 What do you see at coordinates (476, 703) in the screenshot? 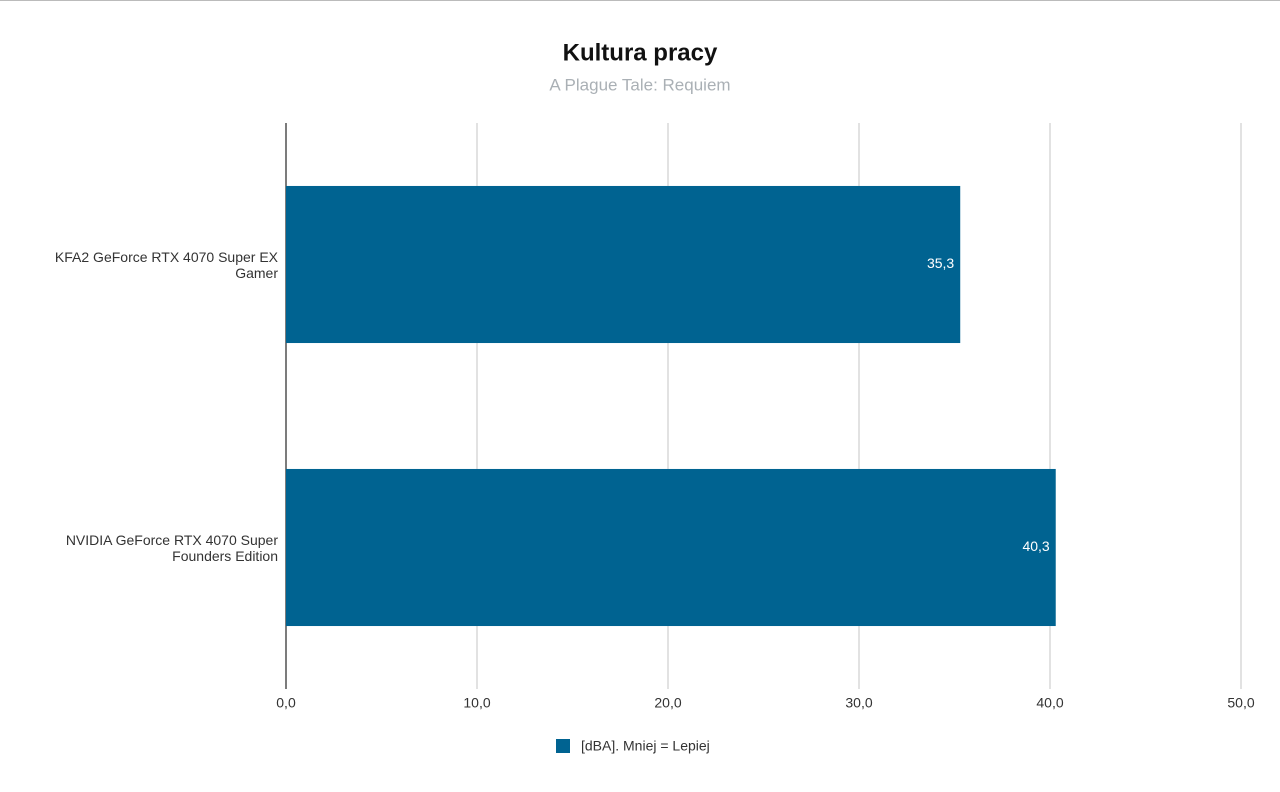
I see `x-tick-label: 10,0` at bounding box center [476, 703].